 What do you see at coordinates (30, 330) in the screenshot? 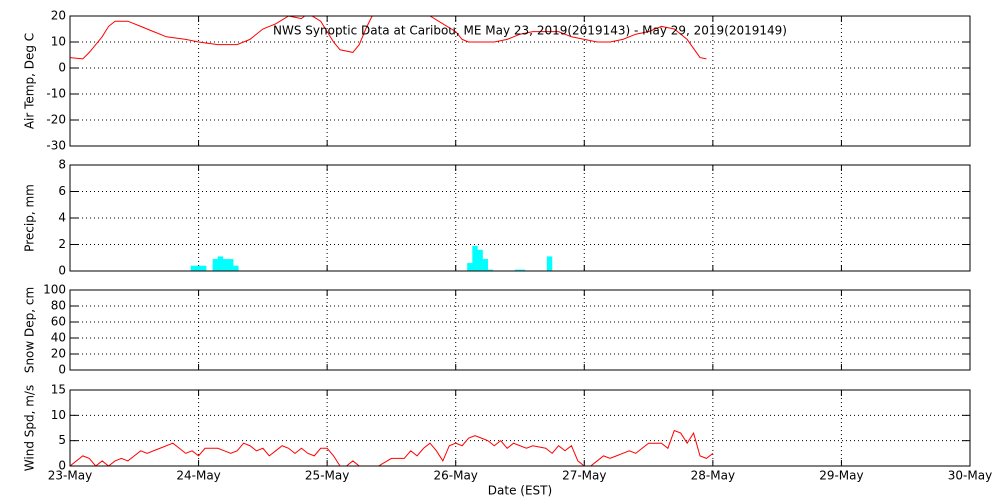
I see `y-axis-label: Snow Dep, cm` at bounding box center [30, 330].